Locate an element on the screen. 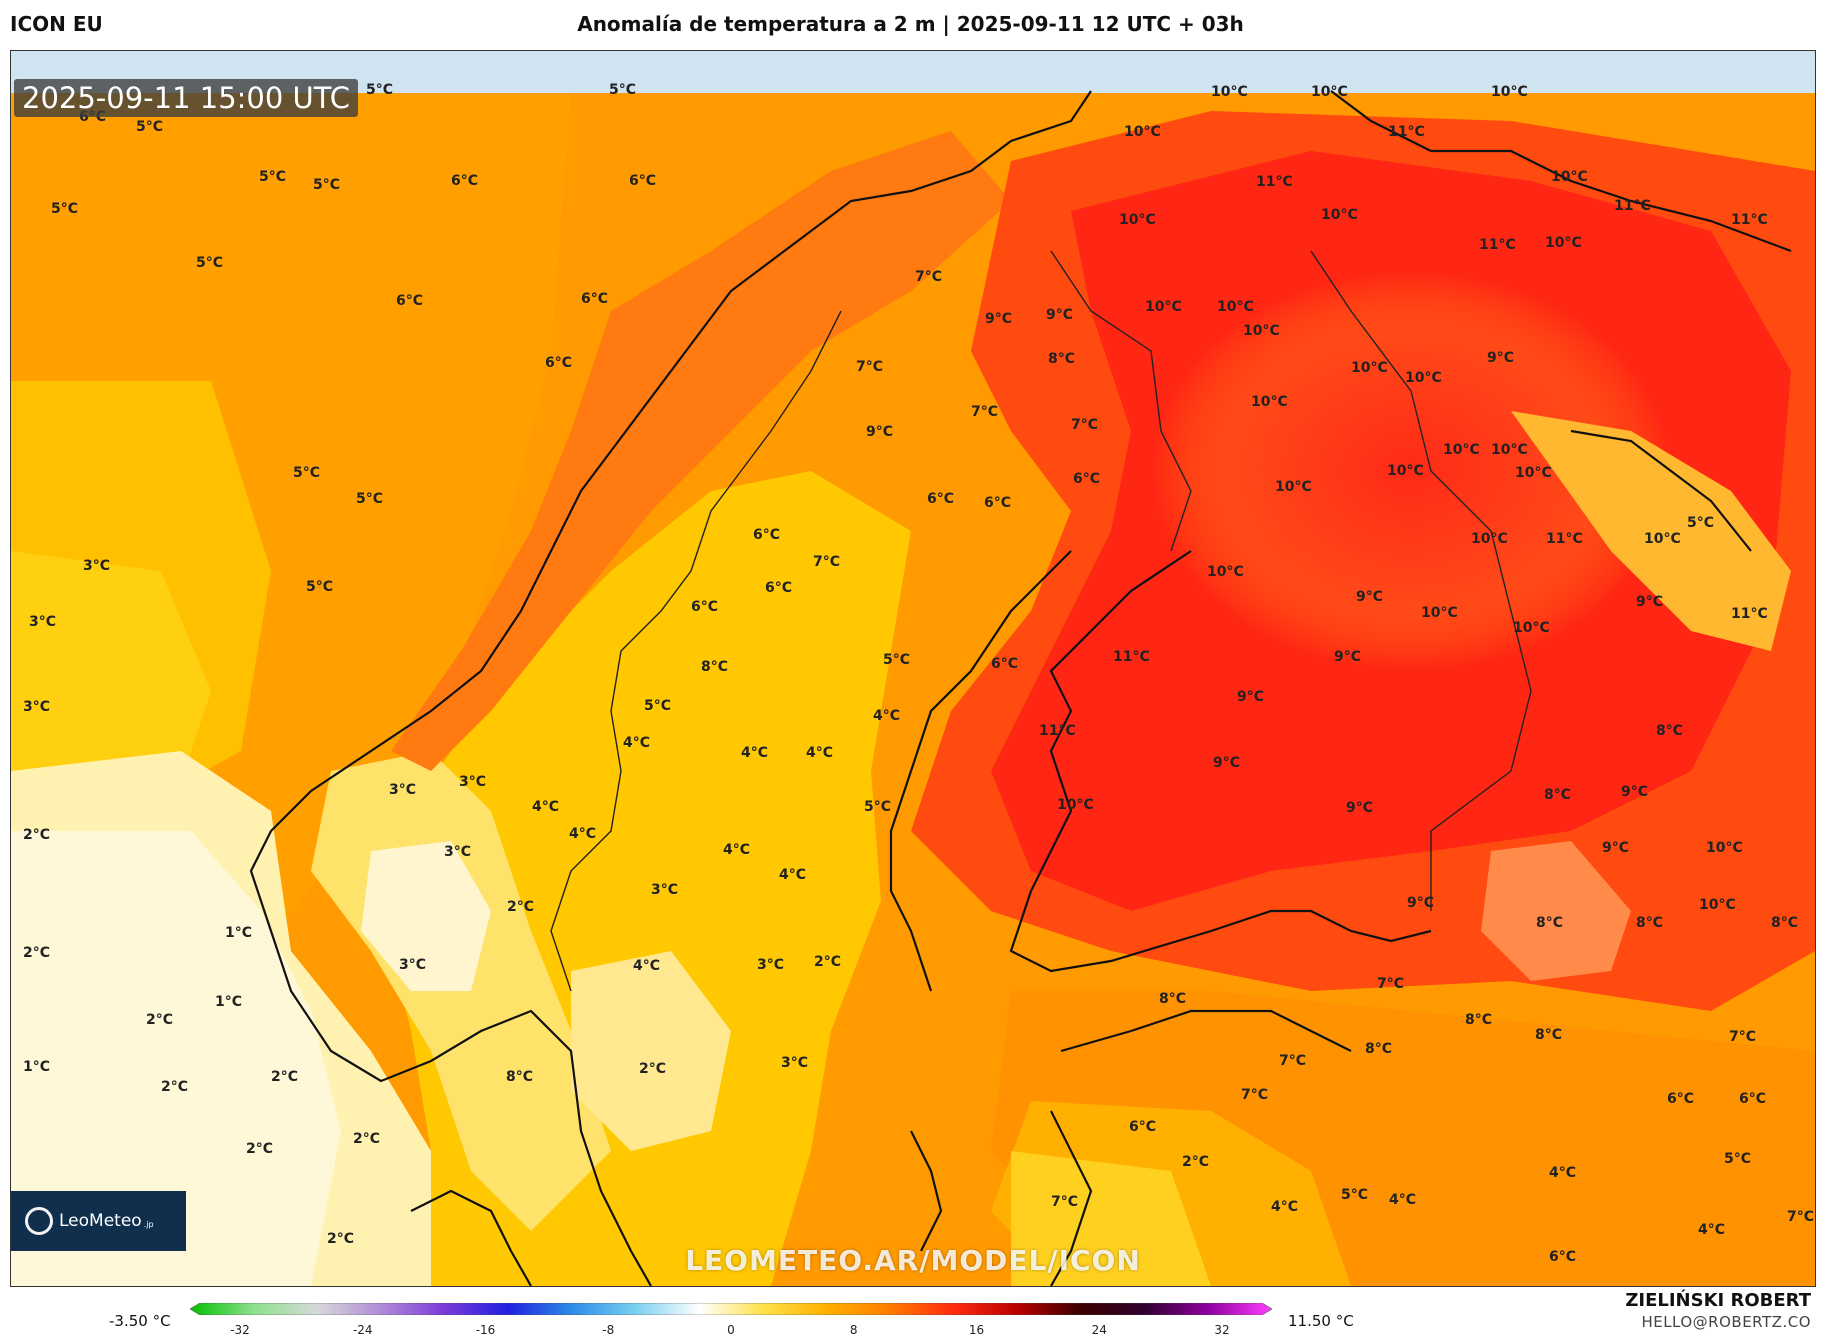 The image size is (1821, 1339). valid-time-badge: 2025-09-11 15:00 UTC is located at coordinates (186, 98).